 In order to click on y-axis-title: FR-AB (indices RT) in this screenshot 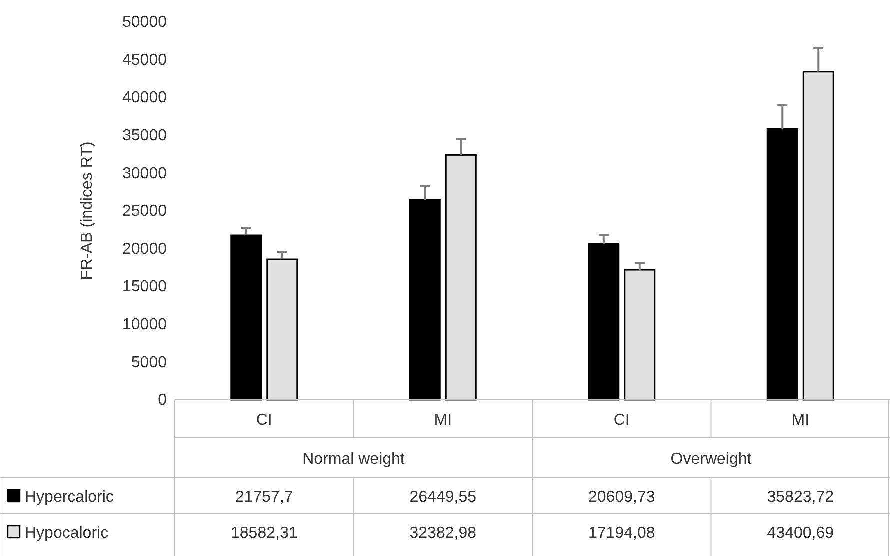, I will do `click(87, 211)`.